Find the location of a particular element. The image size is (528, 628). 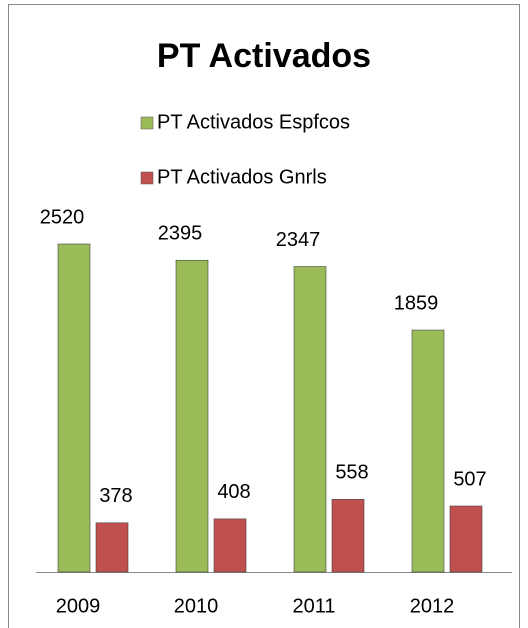

x-tick-label: 2012 is located at coordinates (432, 606).